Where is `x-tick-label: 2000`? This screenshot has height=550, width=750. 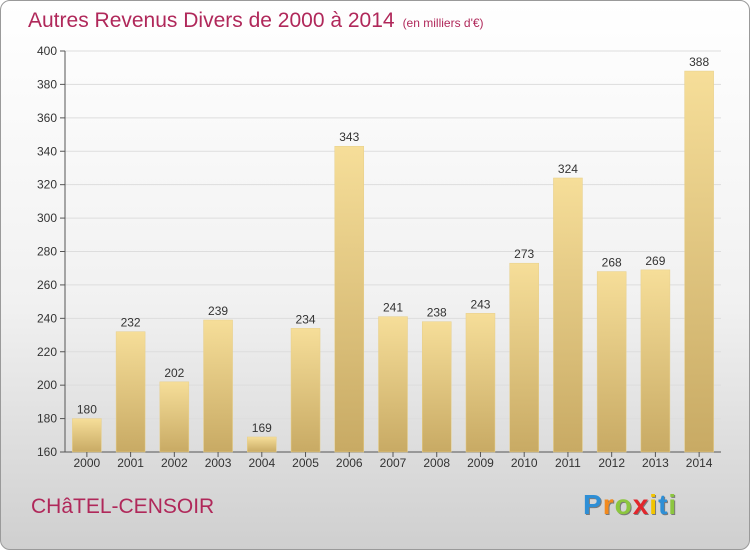 x-tick-label: 2000 is located at coordinates (87, 463).